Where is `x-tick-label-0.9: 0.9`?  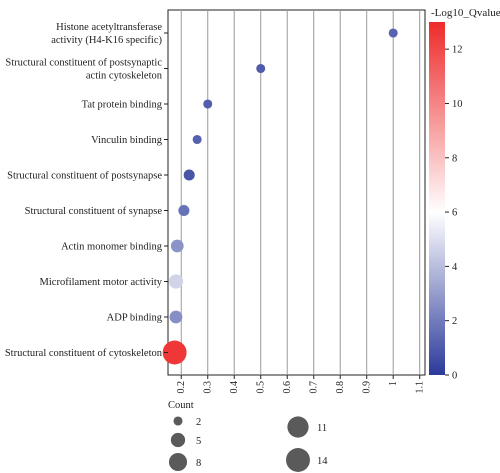
x-tick-label-0.9: 0.9 is located at coordinates (367, 387).